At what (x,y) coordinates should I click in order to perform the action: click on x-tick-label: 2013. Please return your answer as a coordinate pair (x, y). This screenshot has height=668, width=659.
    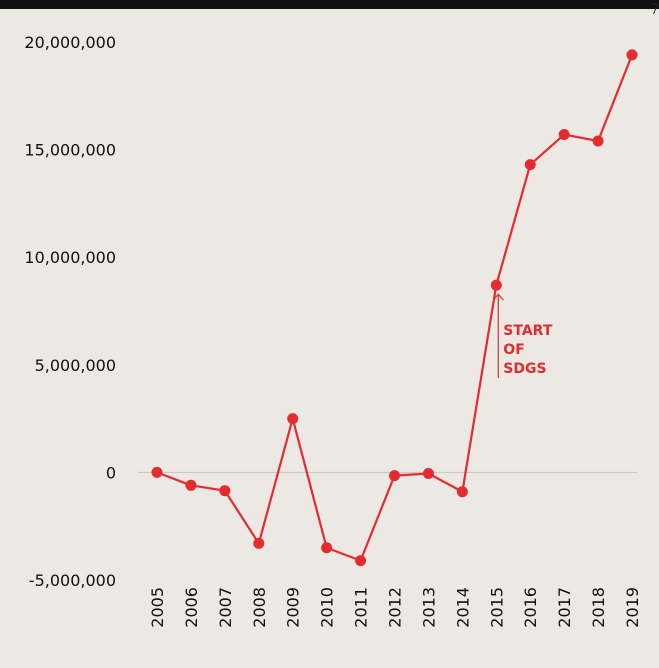
    Looking at the image, I should click on (428, 607).